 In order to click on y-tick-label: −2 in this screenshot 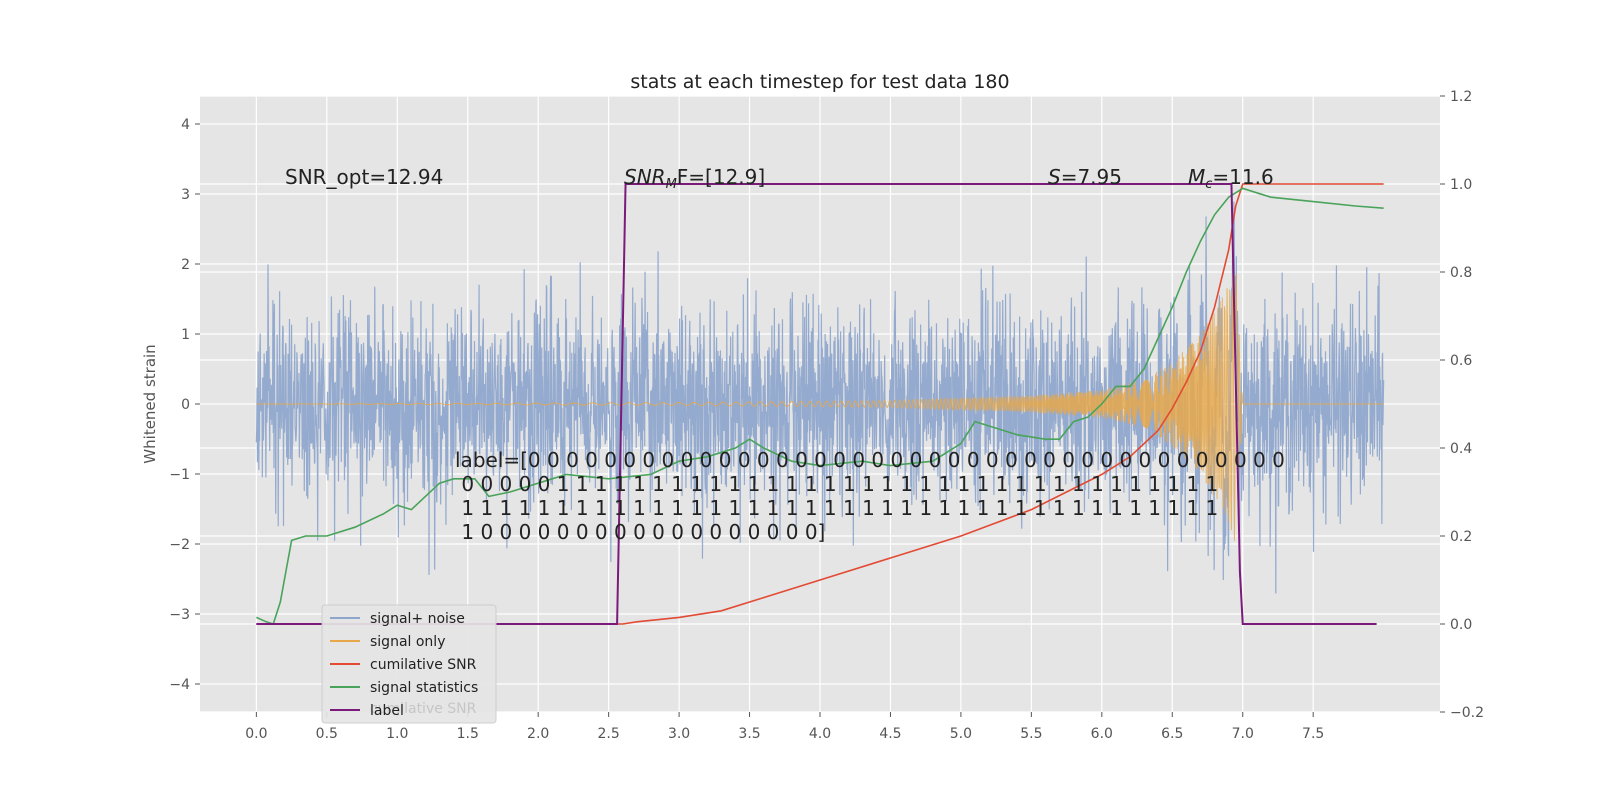, I will do `click(179, 545)`.